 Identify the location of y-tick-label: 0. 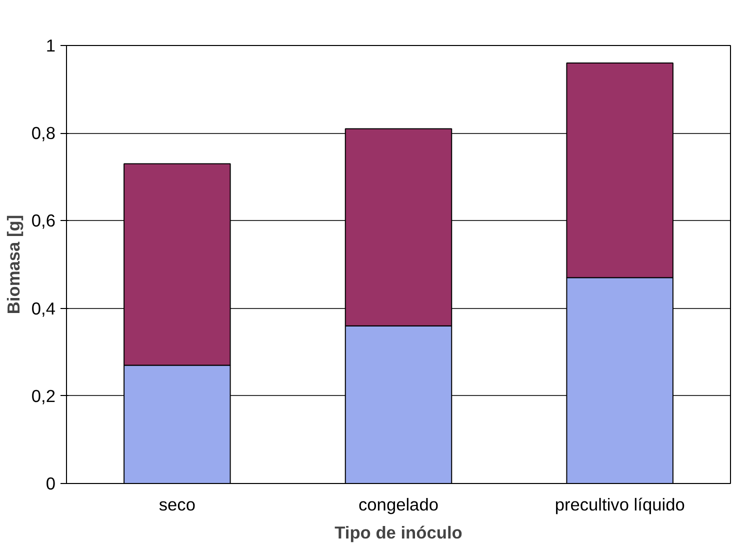
(51, 484).